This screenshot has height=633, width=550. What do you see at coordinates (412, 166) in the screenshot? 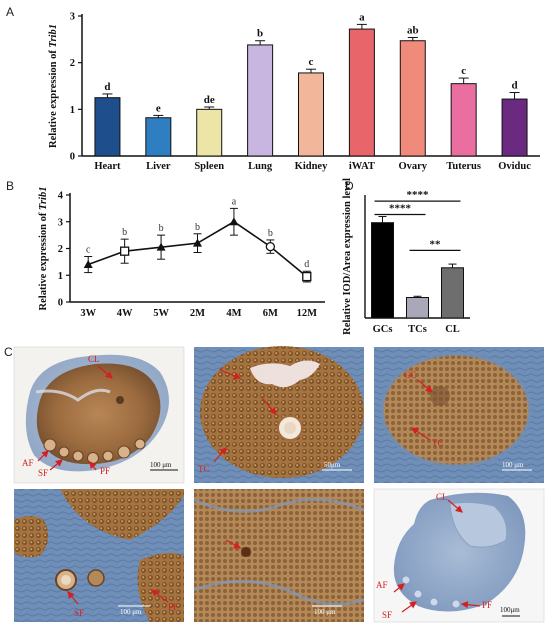
I see `panel-a-x-tick-label: Ovary` at bounding box center [412, 166].